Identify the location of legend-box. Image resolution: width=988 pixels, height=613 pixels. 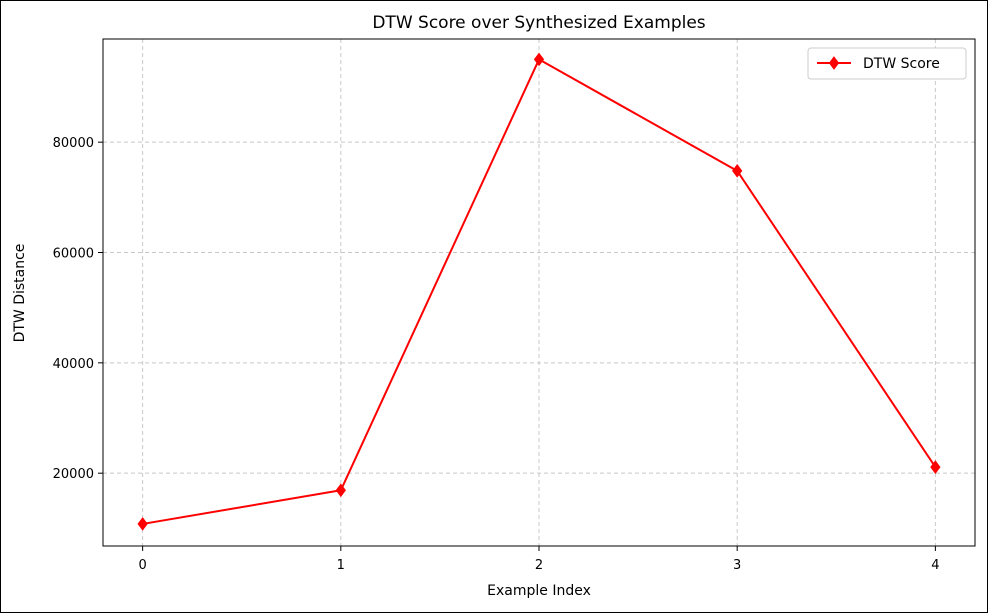
(887, 63).